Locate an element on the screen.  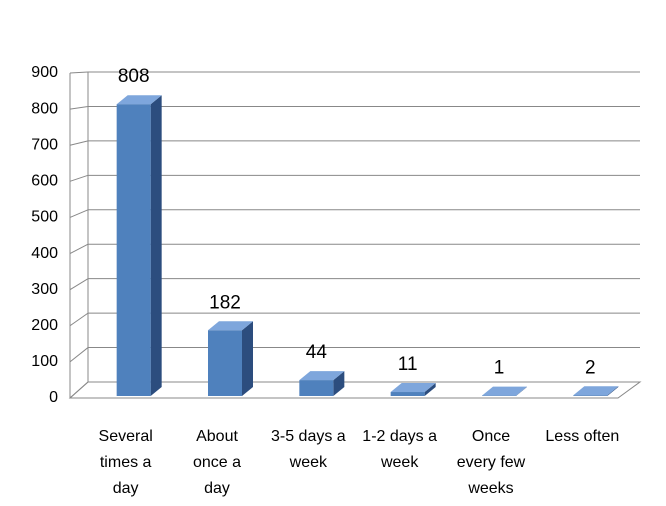
x-tick-label: 1-2 days a week is located at coordinates (400, 449).